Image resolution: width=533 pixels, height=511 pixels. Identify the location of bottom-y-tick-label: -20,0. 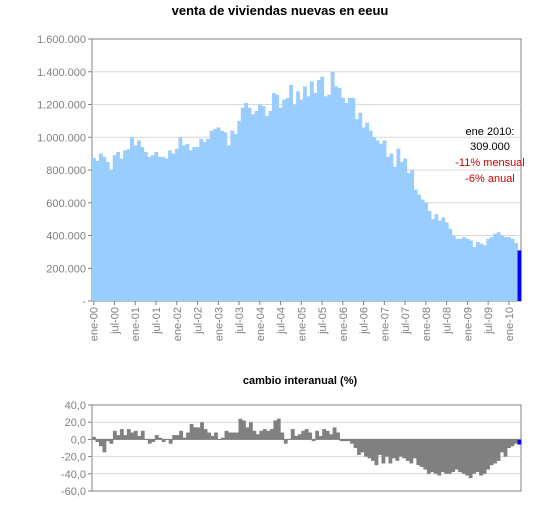
(73, 458).